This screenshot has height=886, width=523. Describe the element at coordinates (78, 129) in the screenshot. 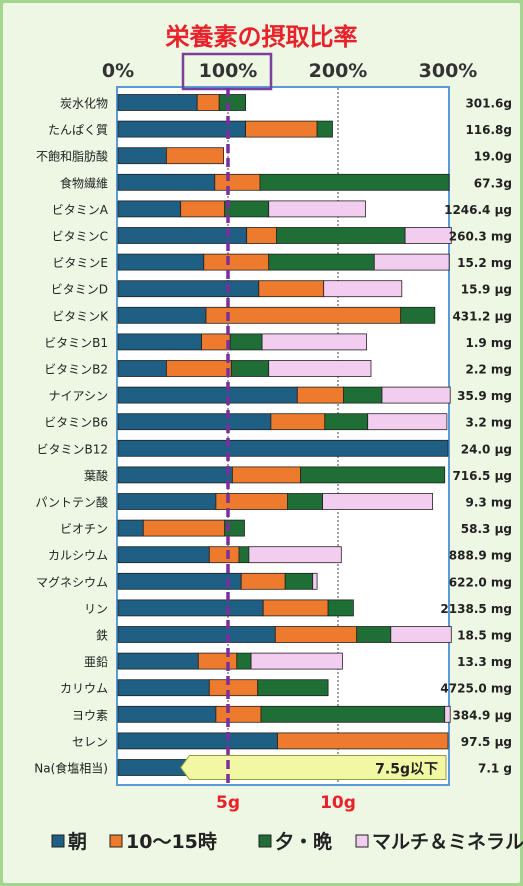

I see `category-label: たんぱく質` at that location.